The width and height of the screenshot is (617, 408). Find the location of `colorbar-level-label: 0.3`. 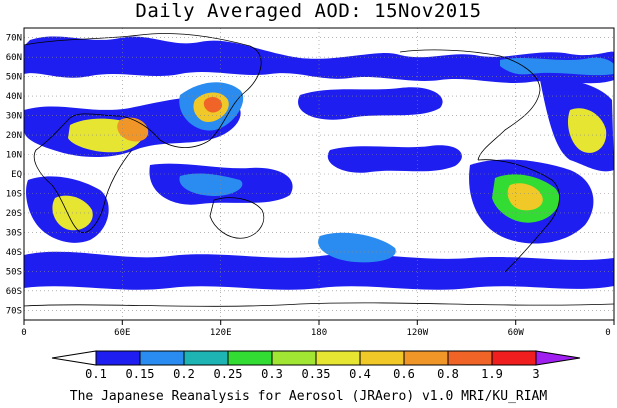

colorbar-level-label: 0.3 is located at coordinates (272, 374).